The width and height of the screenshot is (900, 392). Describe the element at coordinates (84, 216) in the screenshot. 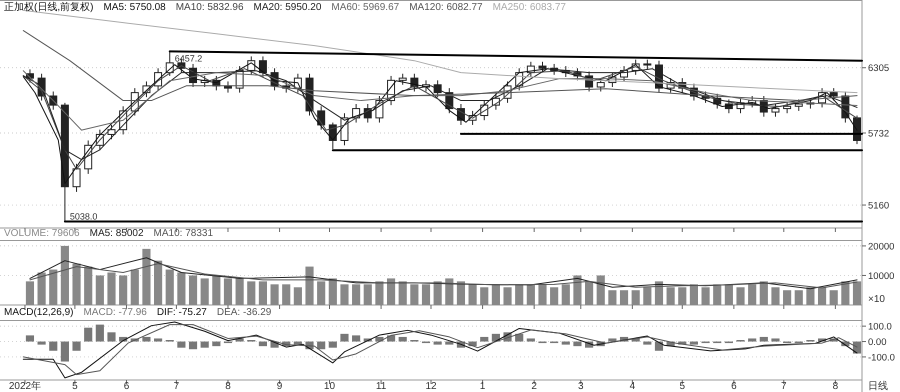

I see `annotation: 5038.0` at that location.